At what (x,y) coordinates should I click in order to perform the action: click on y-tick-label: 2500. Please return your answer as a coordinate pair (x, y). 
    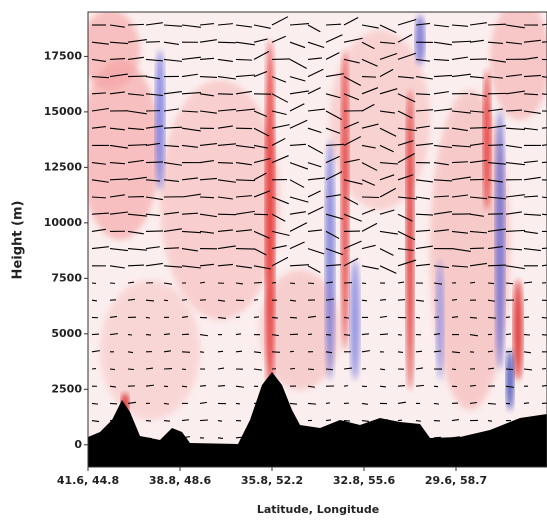
    Looking at the image, I should click on (66, 388).